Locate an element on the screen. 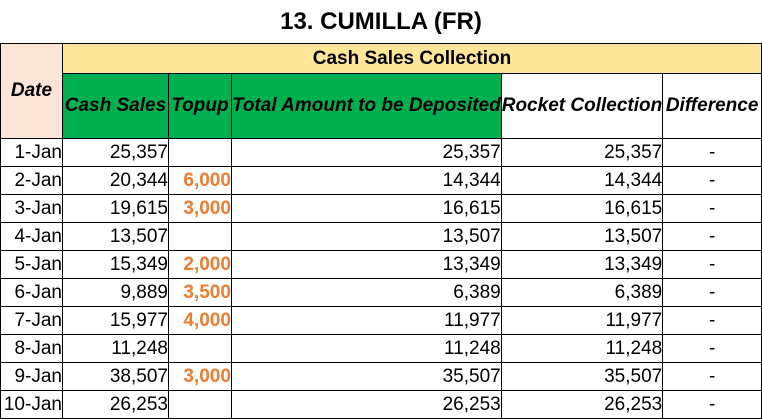 Image resolution: width=762 pixels, height=419 pixels. cash-sales-cell: 38,507 is located at coordinates (115, 376).